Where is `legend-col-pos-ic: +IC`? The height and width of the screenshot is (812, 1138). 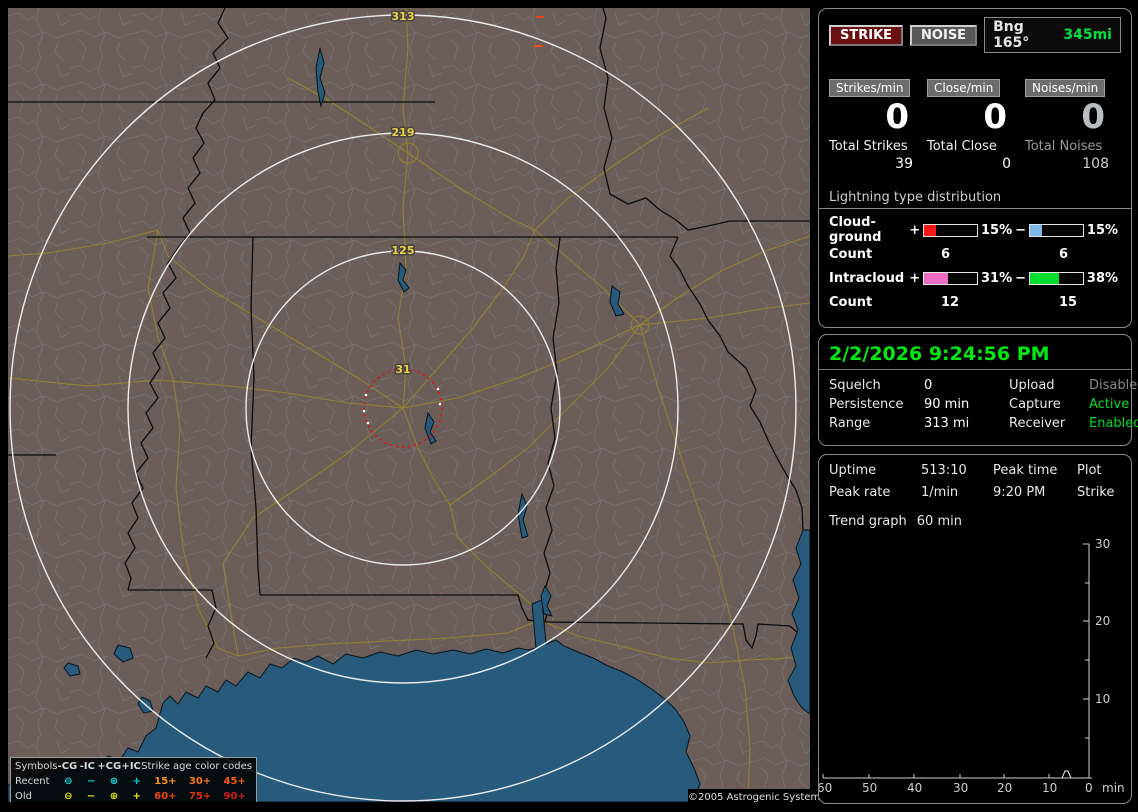
legend-col-pos-ic: +IC is located at coordinates (131, 766).